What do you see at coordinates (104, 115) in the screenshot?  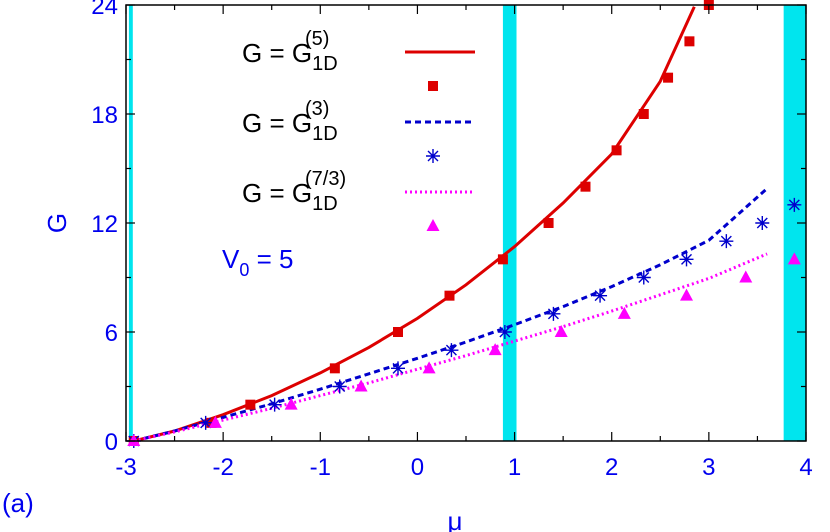 I see `y-tick-label: 18` at bounding box center [104, 115].